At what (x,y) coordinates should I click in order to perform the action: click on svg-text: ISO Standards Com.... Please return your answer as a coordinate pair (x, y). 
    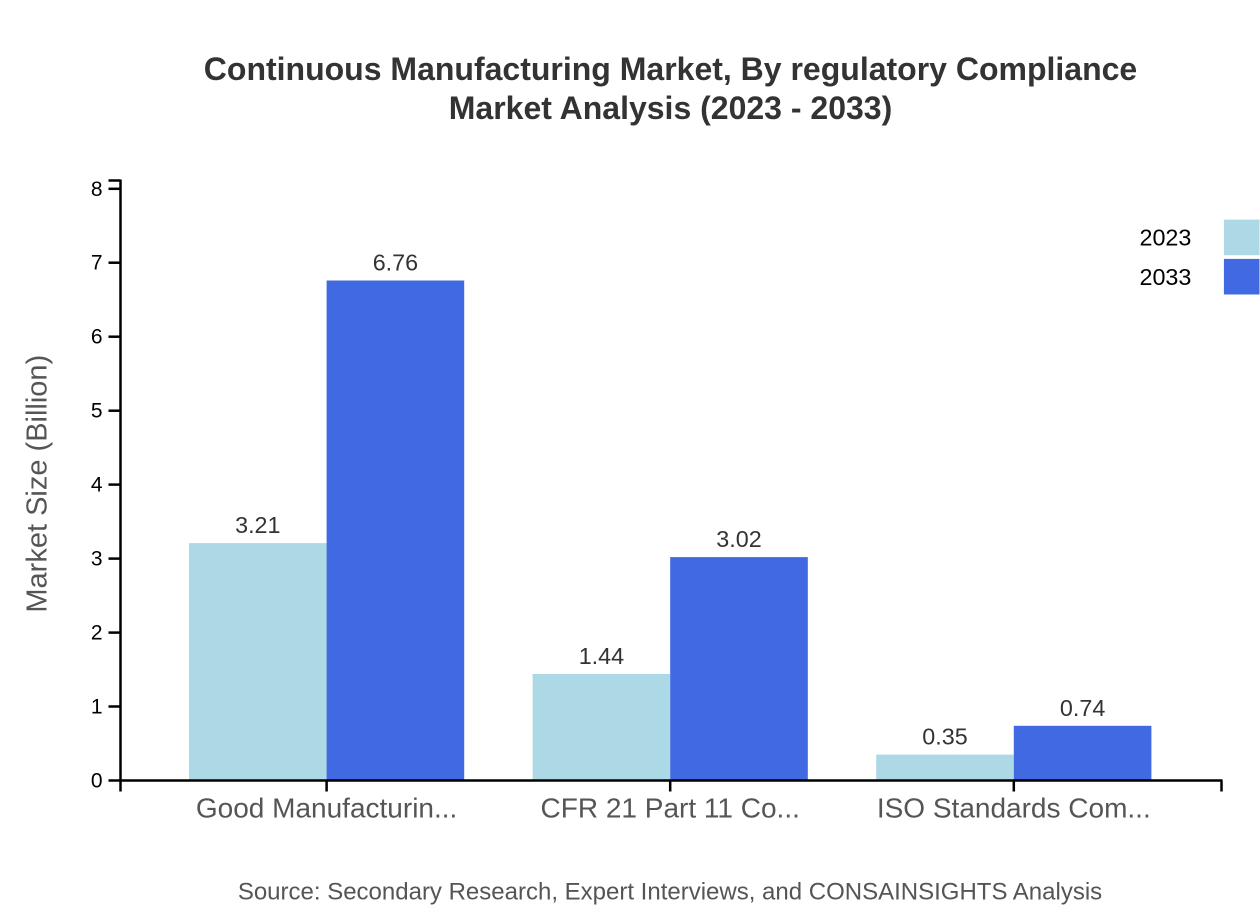
    Looking at the image, I should click on (1014, 808).